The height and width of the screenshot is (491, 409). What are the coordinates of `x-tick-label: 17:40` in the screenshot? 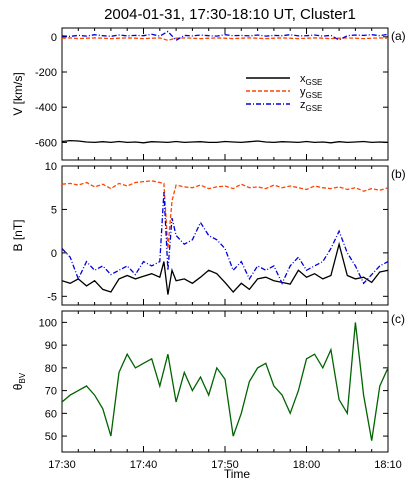 It's located at (144, 465).